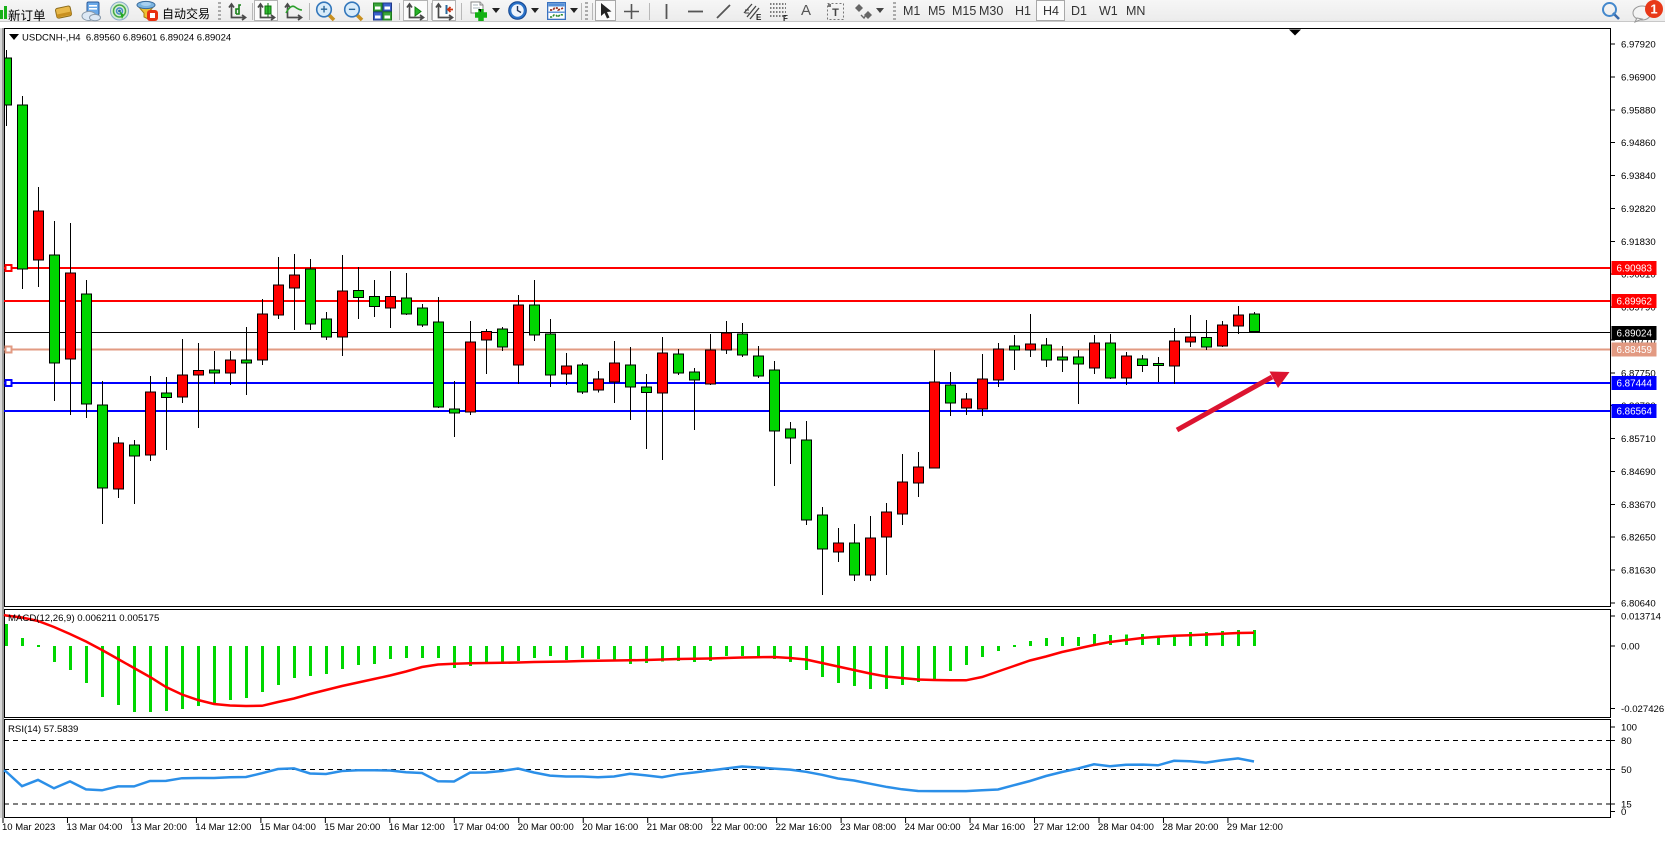 Image resolution: width=1665 pixels, height=842 pixels. Describe the element at coordinates (1642, 709) in the screenshot. I see `svg-text: -0.027426` at that location.